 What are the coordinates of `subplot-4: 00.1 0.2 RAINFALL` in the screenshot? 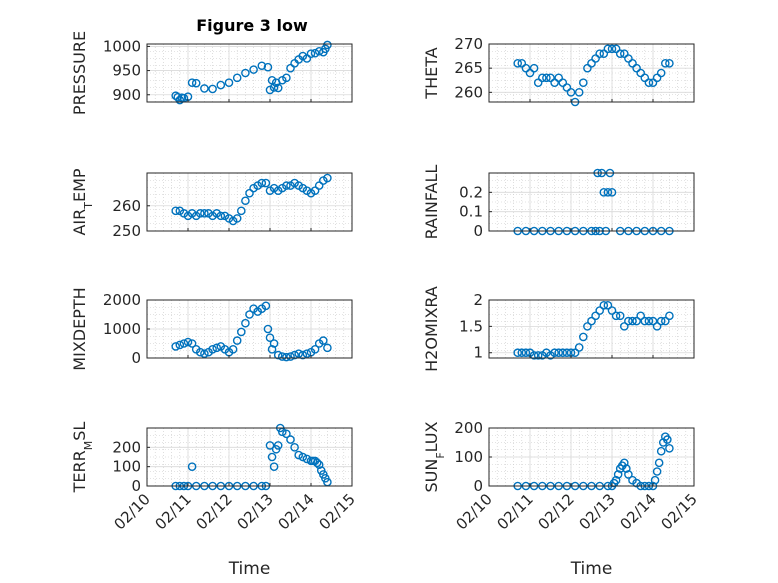 It's located at (558, 202).